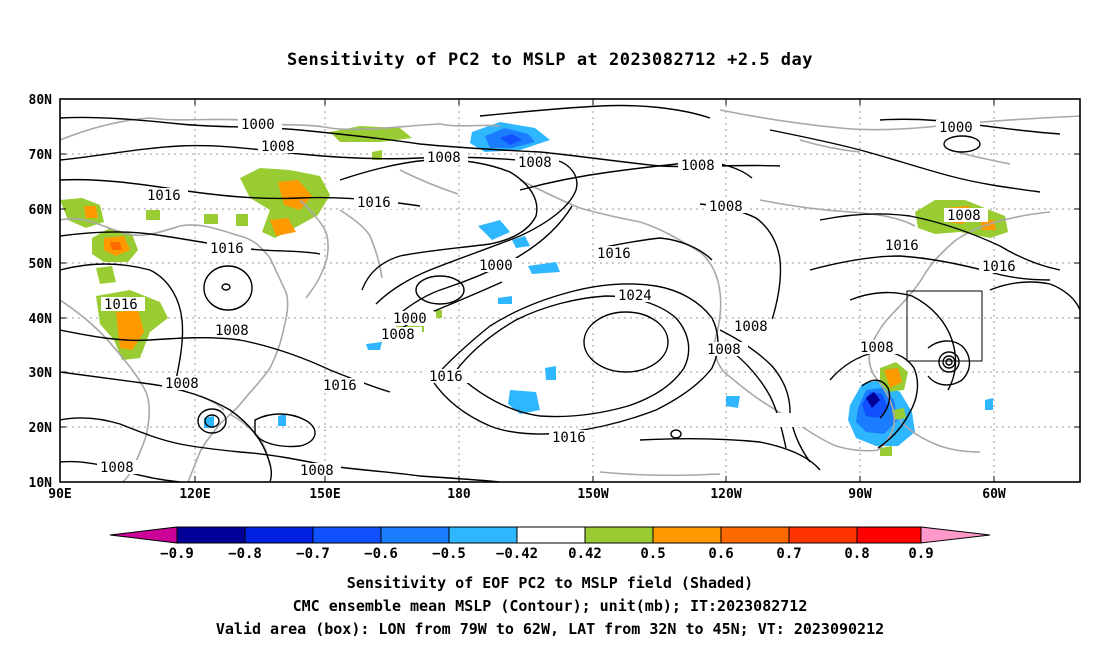 This screenshot has width=1100, height=650. Describe the element at coordinates (41, 292) in the screenshot. I see `lat-labels: 80N 70N 60N 50N 40N 30N 20N 10N` at that location.